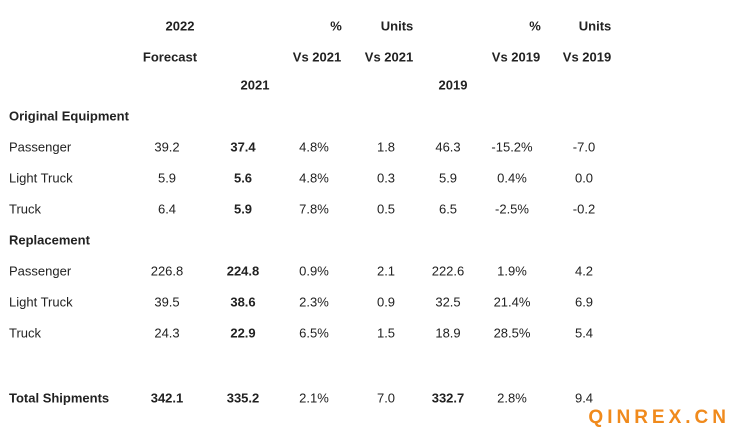 The image size is (744, 439). I want to click on cell: 224.8, so click(243, 271).